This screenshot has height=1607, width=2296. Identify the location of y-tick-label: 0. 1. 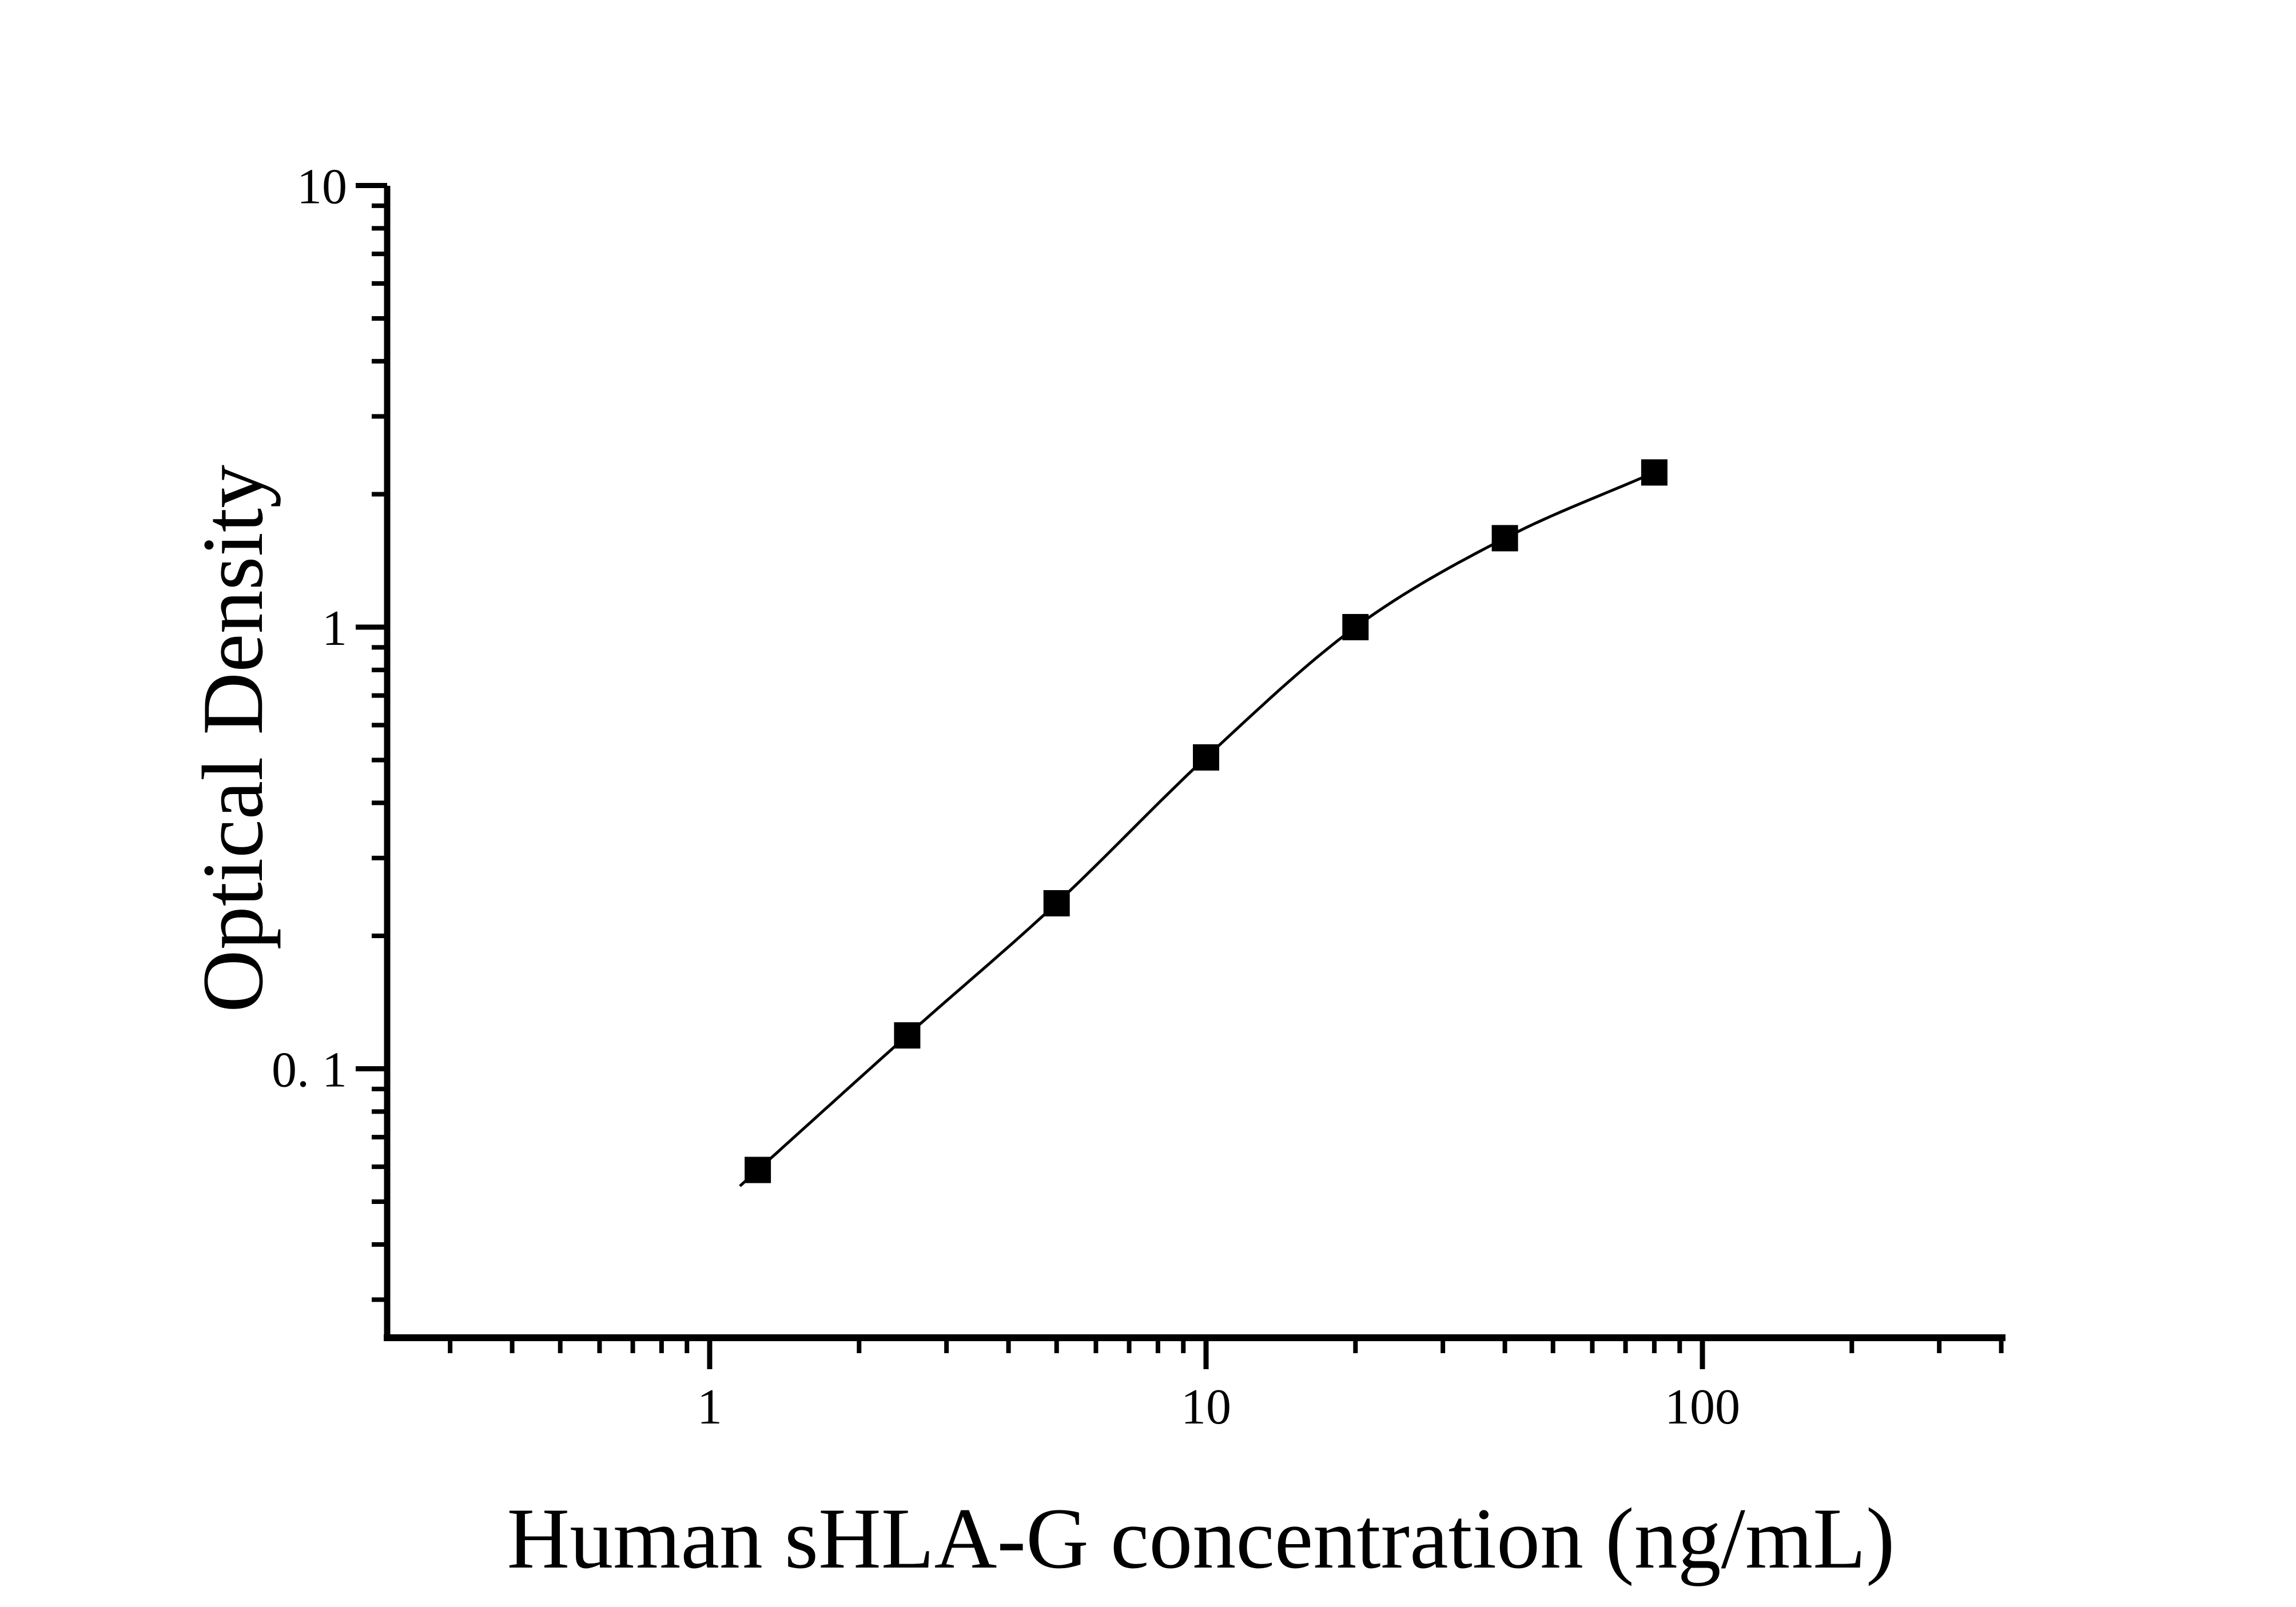
(309, 1070).